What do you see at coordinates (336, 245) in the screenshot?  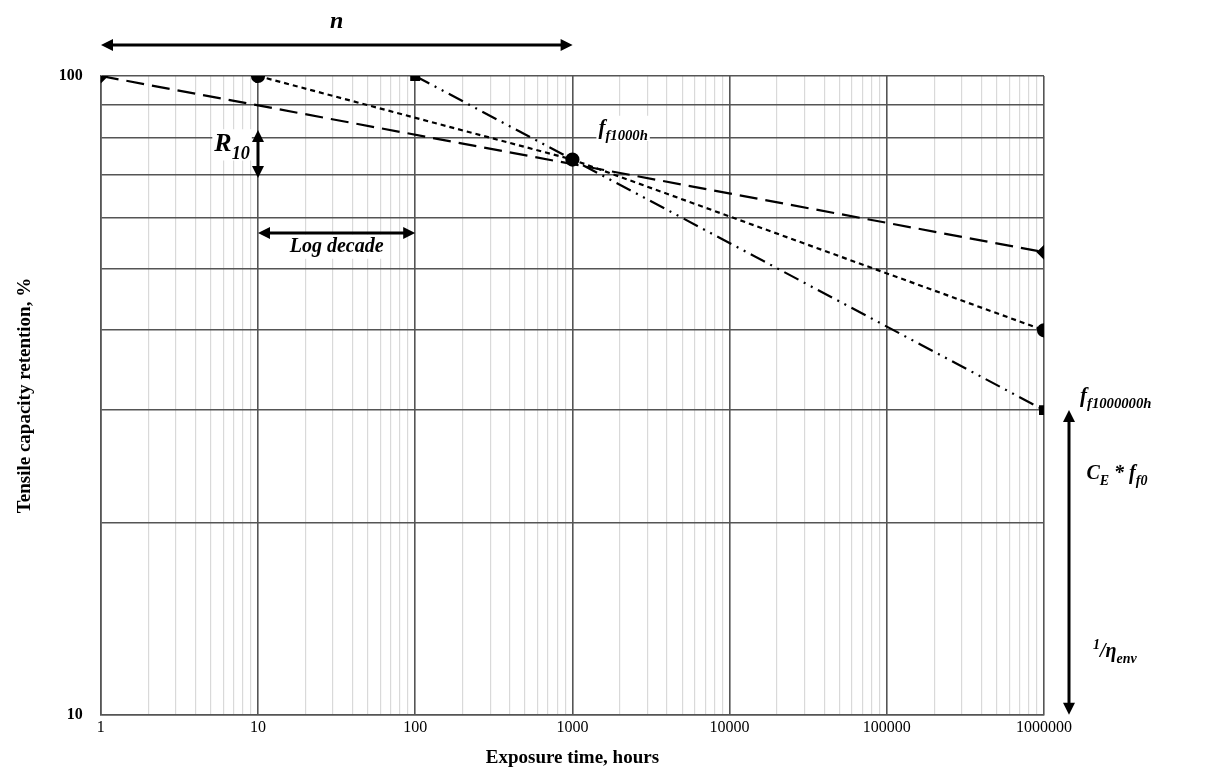 I see `annotation: Log decade` at bounding box center [336, 245].